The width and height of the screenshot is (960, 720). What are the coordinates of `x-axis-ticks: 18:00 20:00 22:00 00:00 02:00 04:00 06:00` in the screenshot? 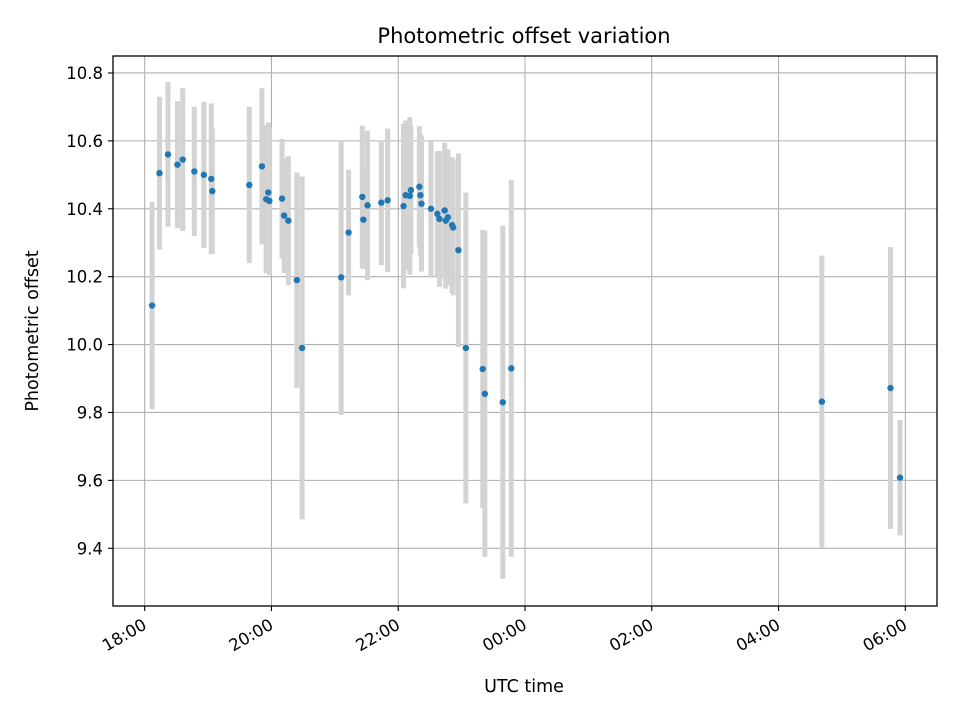 It's located at (504, 630).